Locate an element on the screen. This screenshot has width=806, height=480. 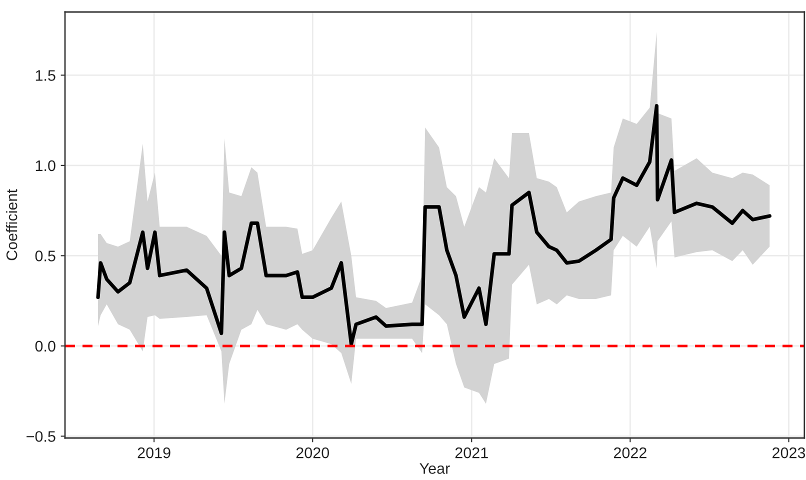
x-tick-label: 2020 is located at coordinates (313, 452).